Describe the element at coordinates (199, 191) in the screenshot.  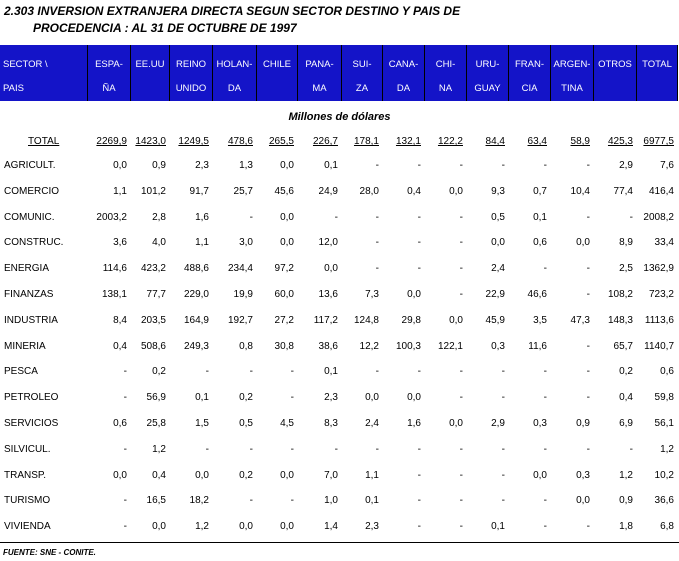
I see `cell-value: 91,7` at that location.